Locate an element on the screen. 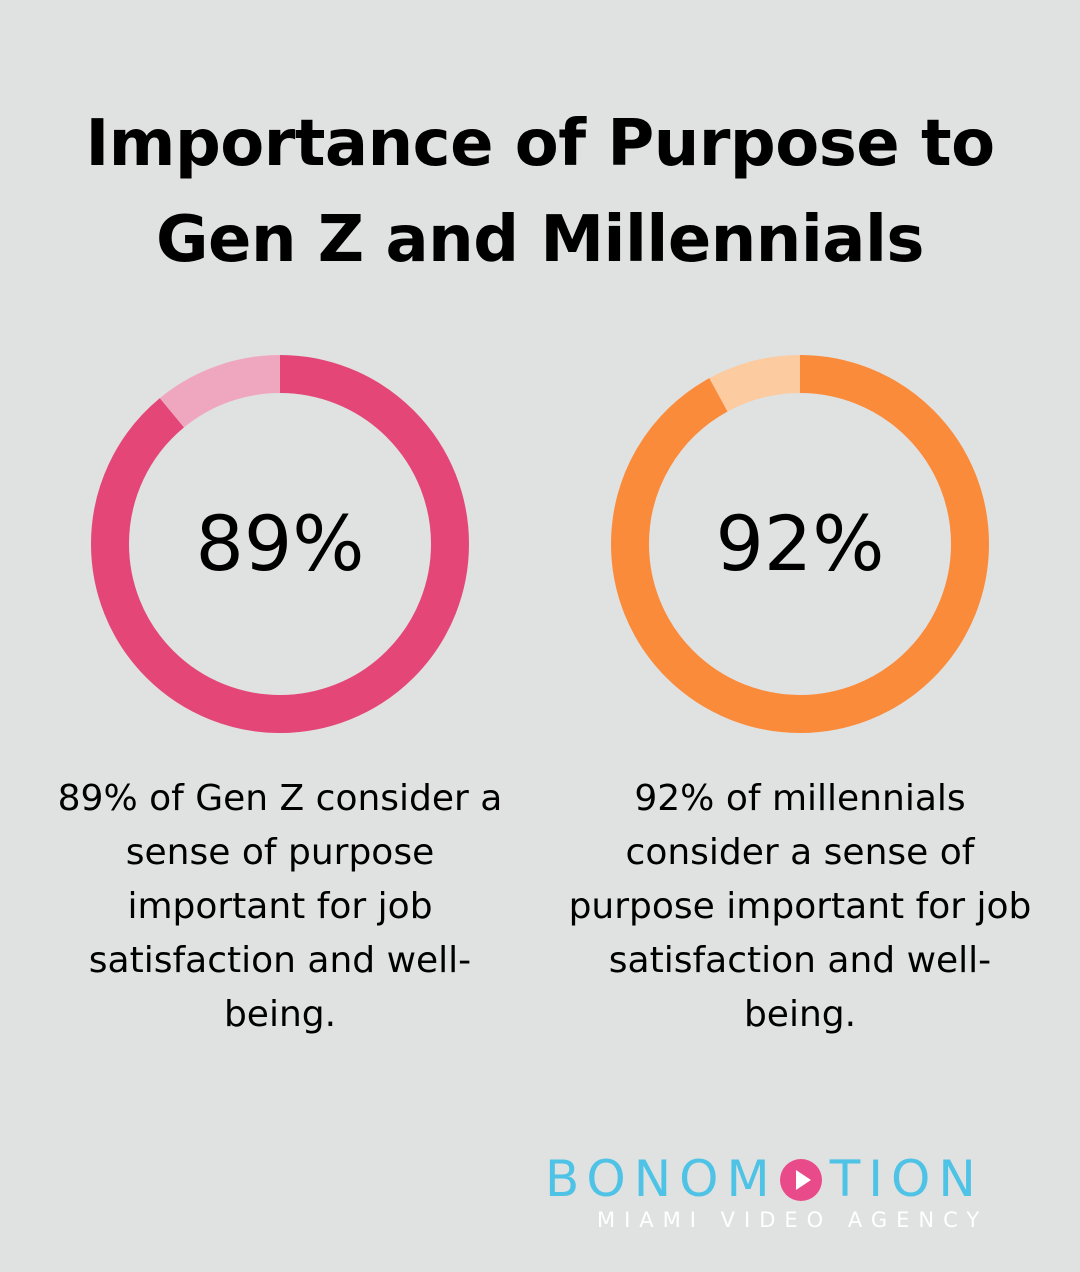 This screenshot has height=1272, width=1080. donut-chart-gen-z: 89% is located at coordinates (280, 544).